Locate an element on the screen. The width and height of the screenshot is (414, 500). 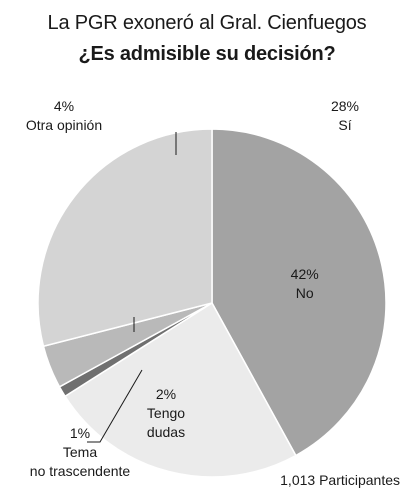
slice-name: Tema is located at coordinates (80, 452).